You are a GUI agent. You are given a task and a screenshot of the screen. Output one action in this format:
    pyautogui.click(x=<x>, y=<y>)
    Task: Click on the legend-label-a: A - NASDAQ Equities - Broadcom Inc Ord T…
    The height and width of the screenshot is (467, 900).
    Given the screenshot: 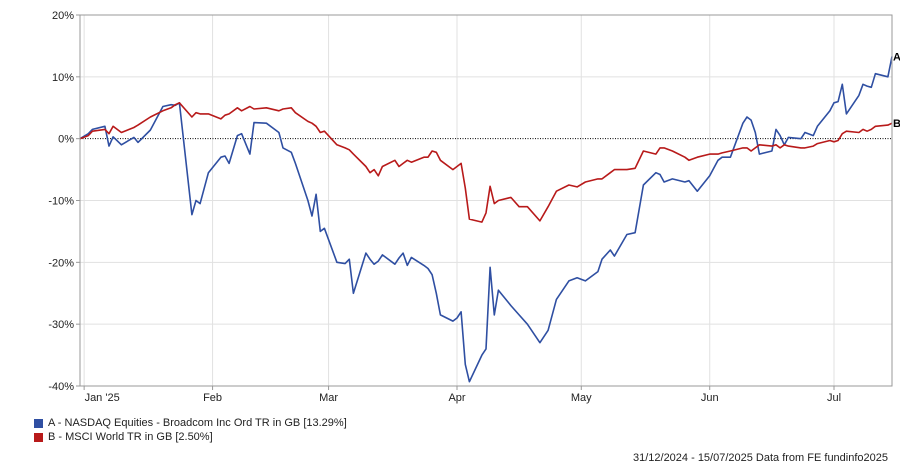 What is the action you would take?
    pyautogui.click(x=197, y=423)
    